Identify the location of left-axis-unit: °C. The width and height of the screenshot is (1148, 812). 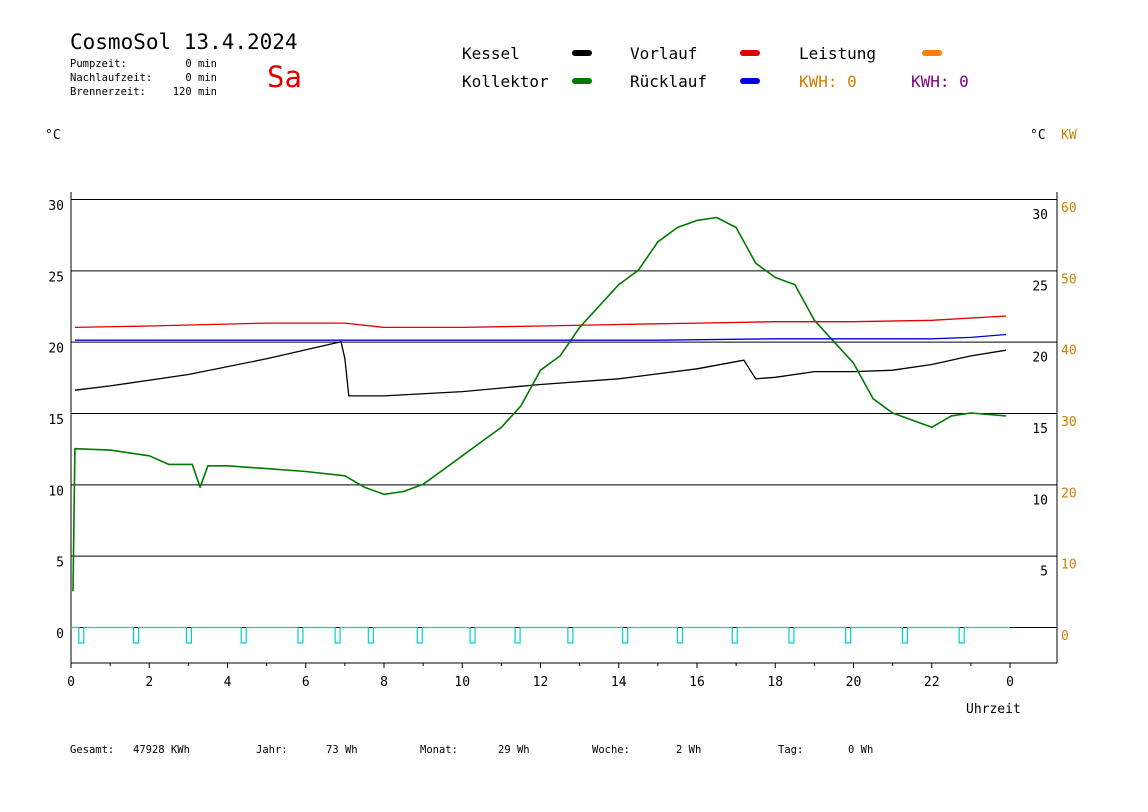
(53, 135).